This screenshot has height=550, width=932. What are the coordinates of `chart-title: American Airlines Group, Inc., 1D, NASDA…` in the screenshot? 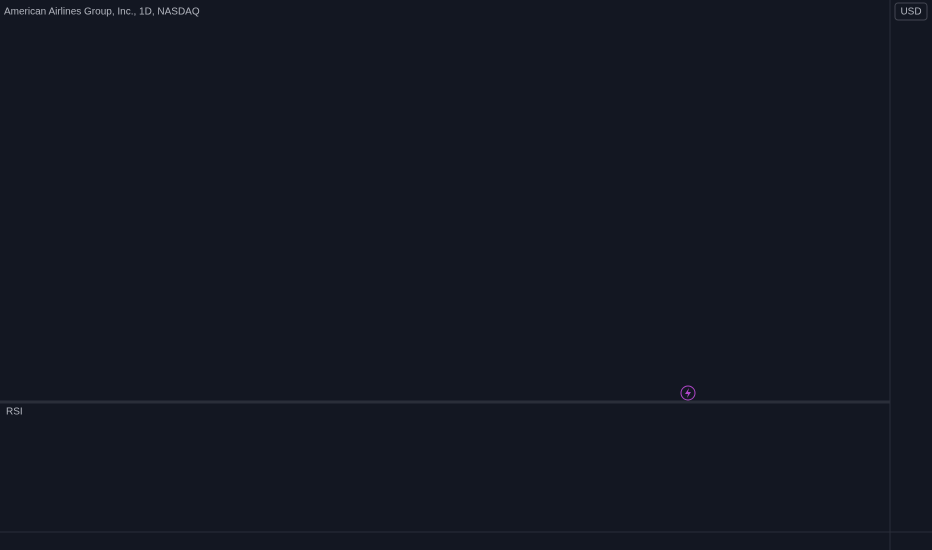 It's located at (102, 12).